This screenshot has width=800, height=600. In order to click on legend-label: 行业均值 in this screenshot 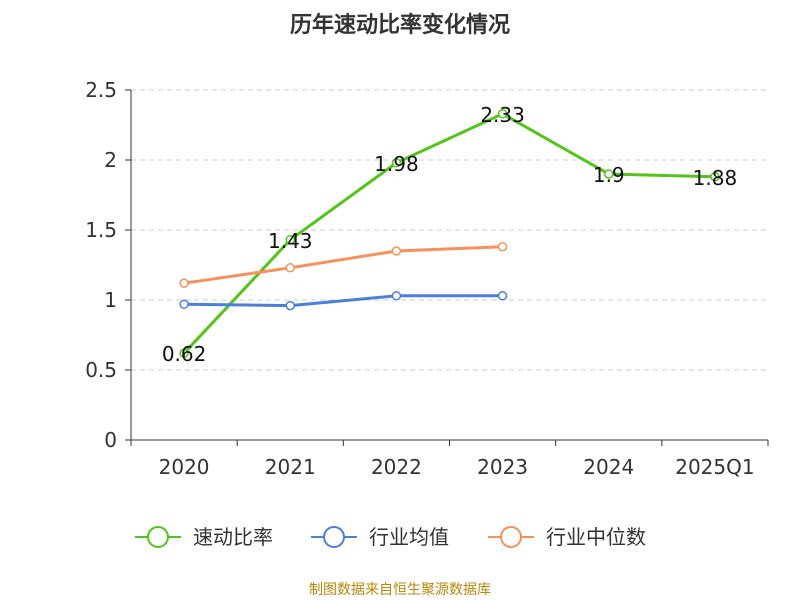, I will do `click(409, 537)`.